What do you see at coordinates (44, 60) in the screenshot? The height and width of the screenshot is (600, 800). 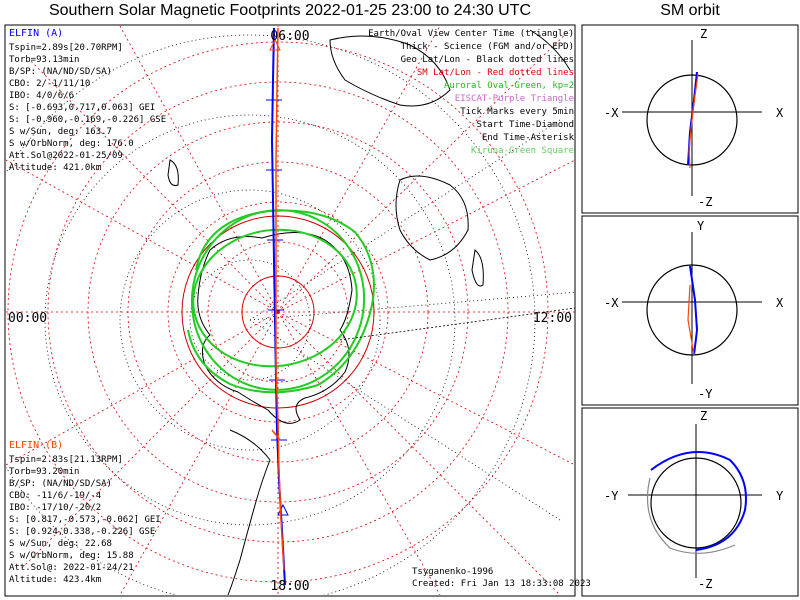 I see `elfin-a-line: Torb=93.13min` at bounding box center [44, 60].